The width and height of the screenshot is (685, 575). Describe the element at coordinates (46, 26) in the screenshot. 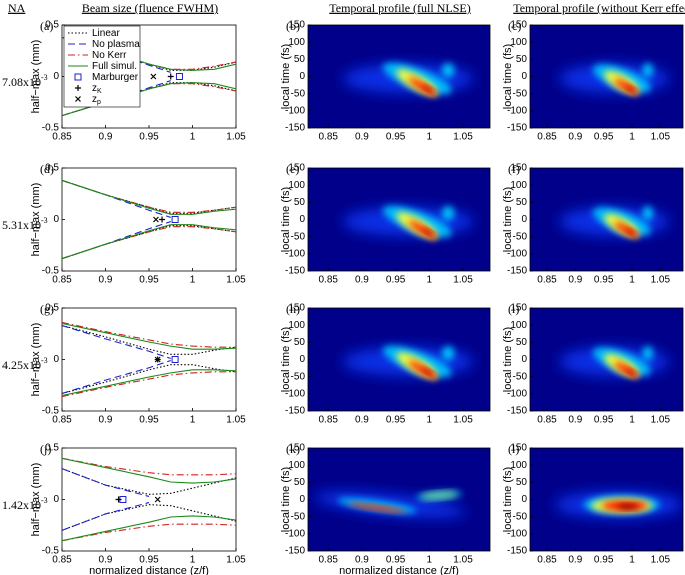

I see `panel-label: (a)` at that location.